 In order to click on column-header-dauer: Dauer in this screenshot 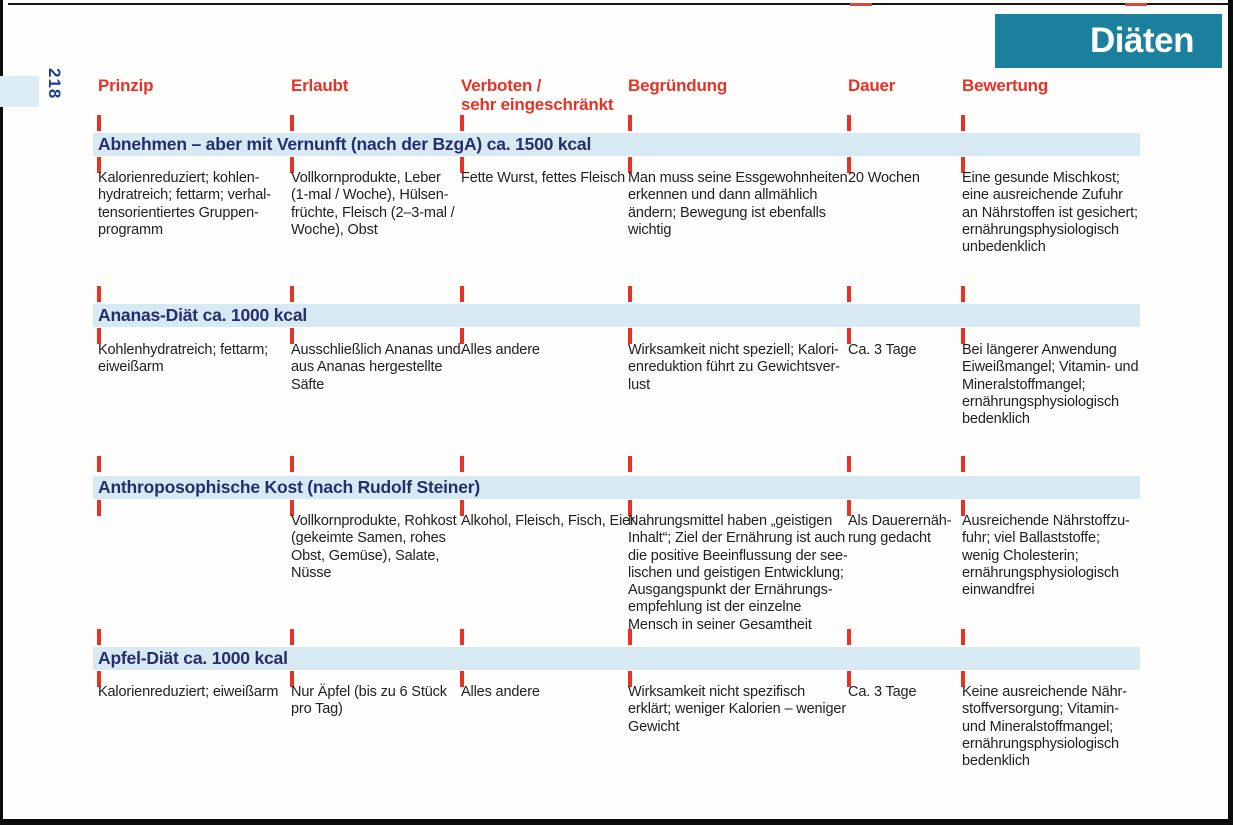, I will do `click(872, 85)`.